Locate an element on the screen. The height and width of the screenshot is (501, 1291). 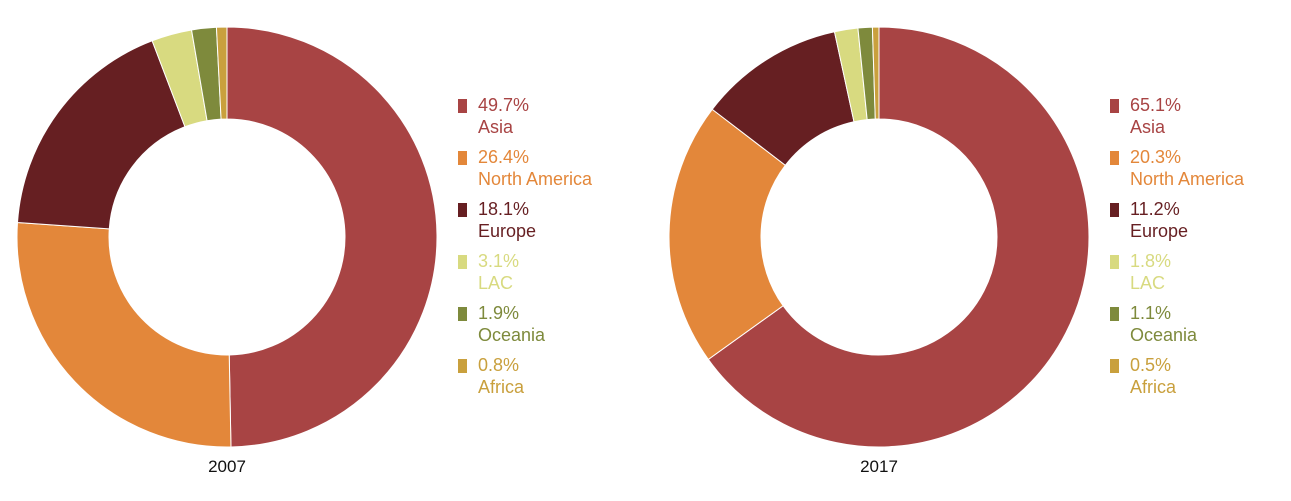
legend-item-europe: 11.2% Europe is located at coordinates (1177, 224).